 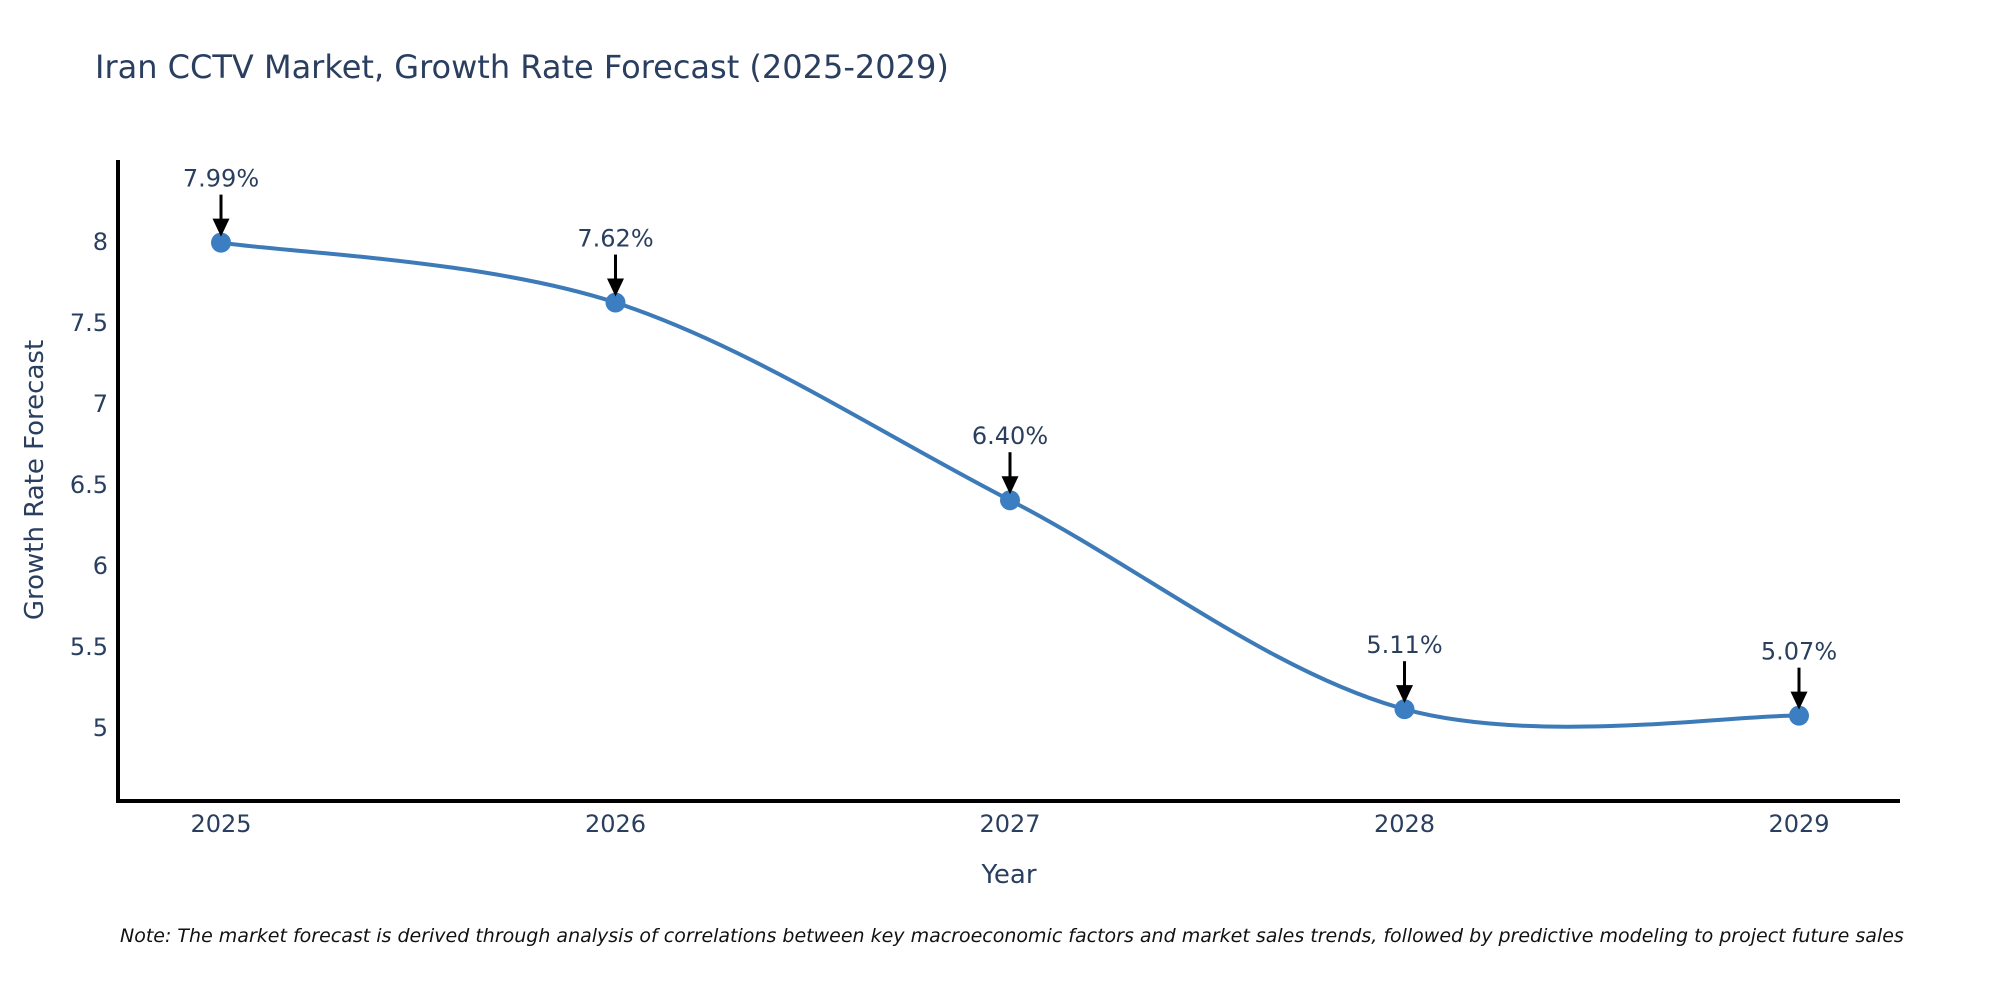 What do you see at coordinates (1798, 824) in the screenshot?
I see `x-tick-label: 2029` at bounding box center [1798, 824].